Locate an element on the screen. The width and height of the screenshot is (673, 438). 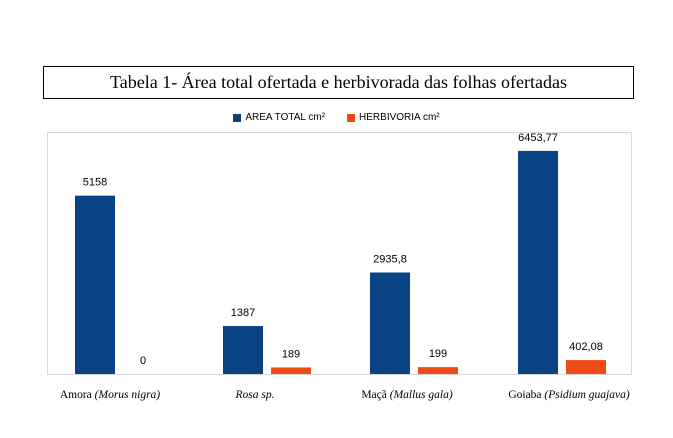
data-label-area-total-0: 5158 is located at coordinates (95, 183).